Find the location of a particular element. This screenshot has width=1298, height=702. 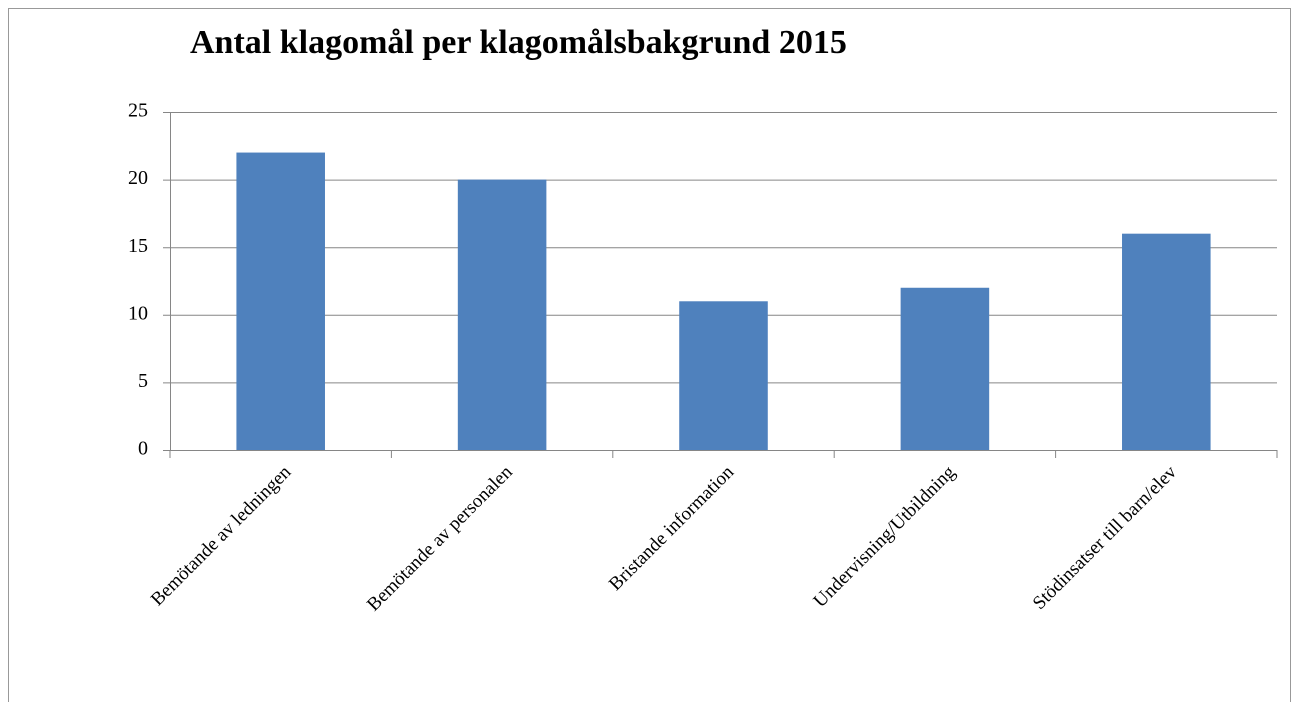

y-tick-label: 0 is located at coordinates (143, 449).